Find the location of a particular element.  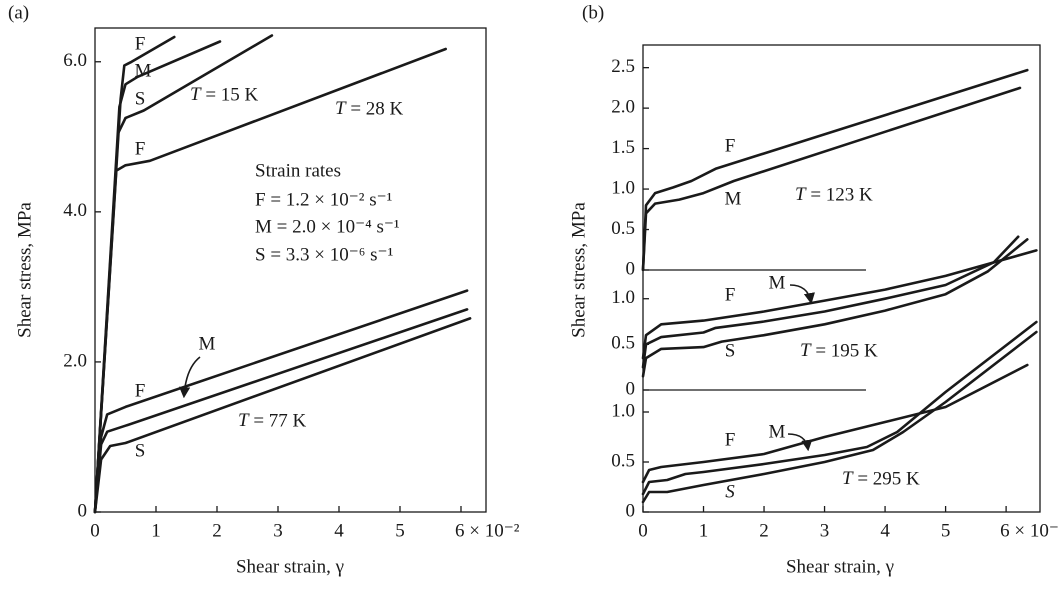

temperature-label: T = 28 K is located at coordinates (369, 108).